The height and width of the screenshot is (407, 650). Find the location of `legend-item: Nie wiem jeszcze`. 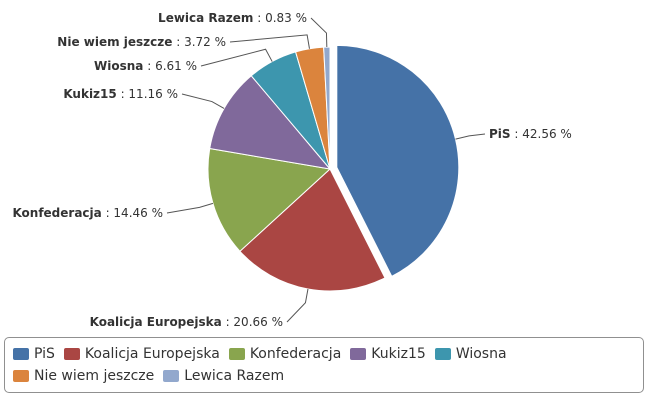

legend-item: Nie wiem jeszcze is located at coordinates (83, 376).